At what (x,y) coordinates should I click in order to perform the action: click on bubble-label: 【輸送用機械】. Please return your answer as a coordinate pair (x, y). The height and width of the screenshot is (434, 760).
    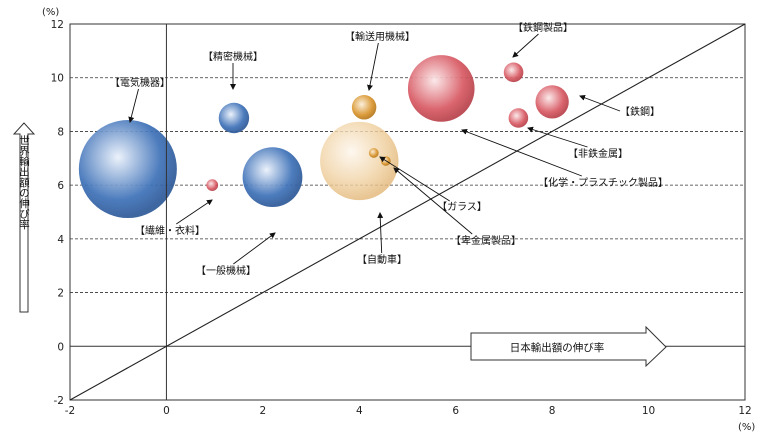
    Looking at the image, I should click on (380, 36).